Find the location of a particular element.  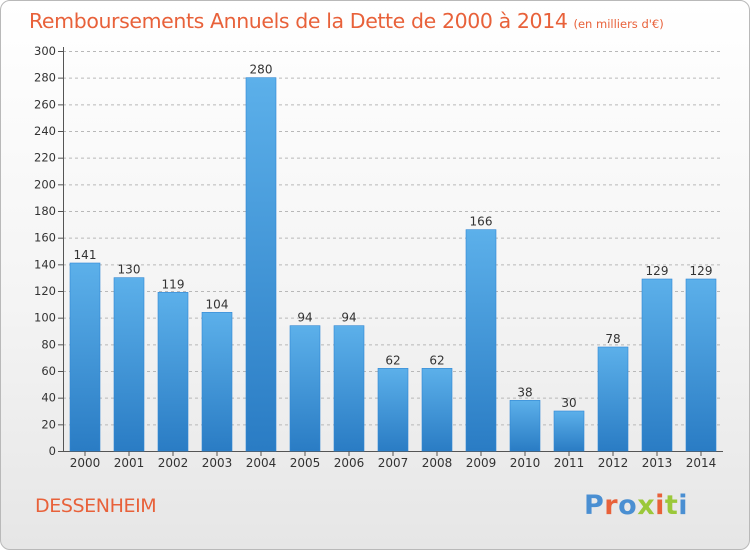

bar-2008 is located at coordinates (437, 410).